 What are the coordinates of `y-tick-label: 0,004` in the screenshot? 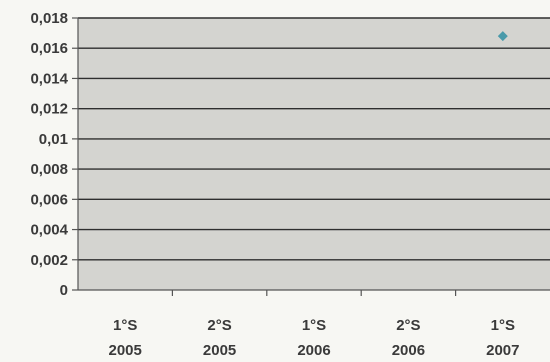 It's located at (49, 230).